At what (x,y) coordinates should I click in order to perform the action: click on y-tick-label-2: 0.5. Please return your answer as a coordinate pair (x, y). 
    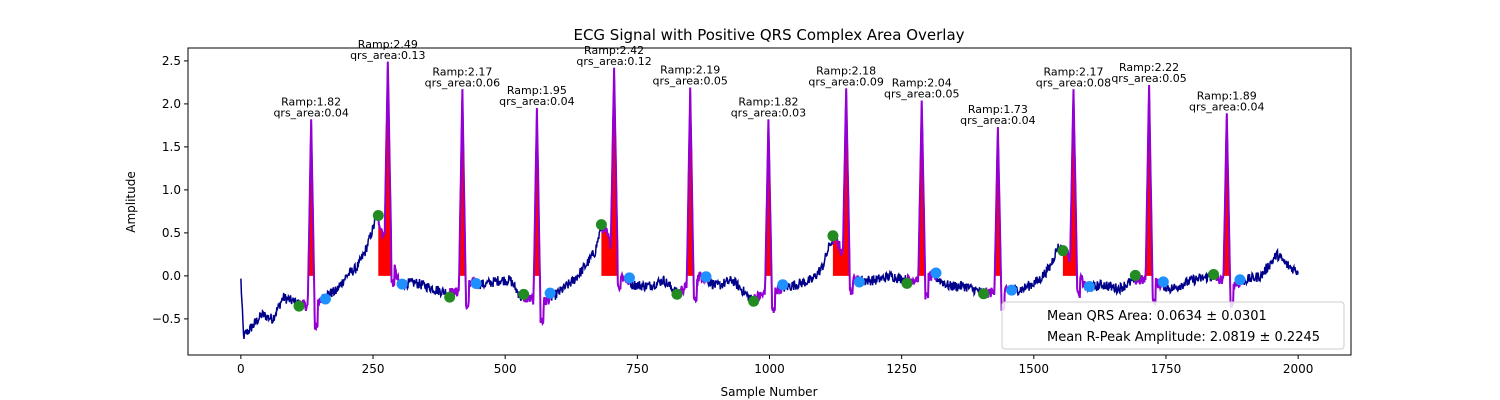
    Looking at the image, I should click on (171, 233).